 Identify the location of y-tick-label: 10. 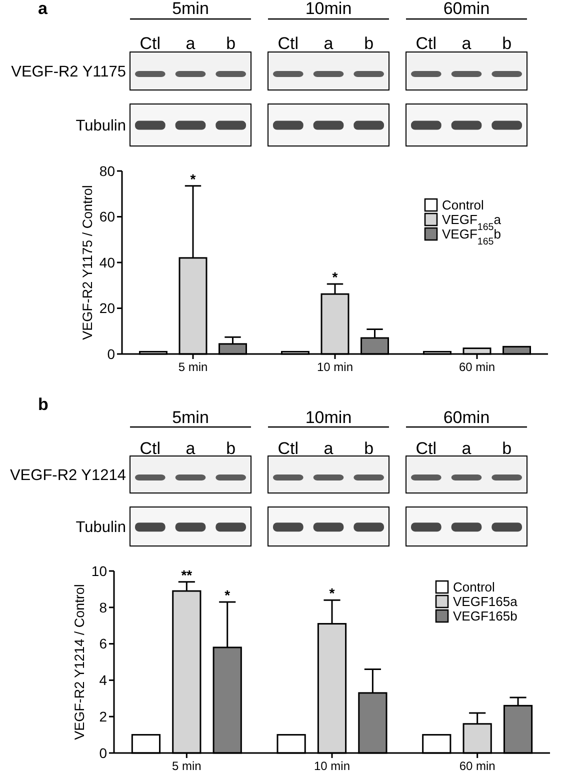
(99, 570).